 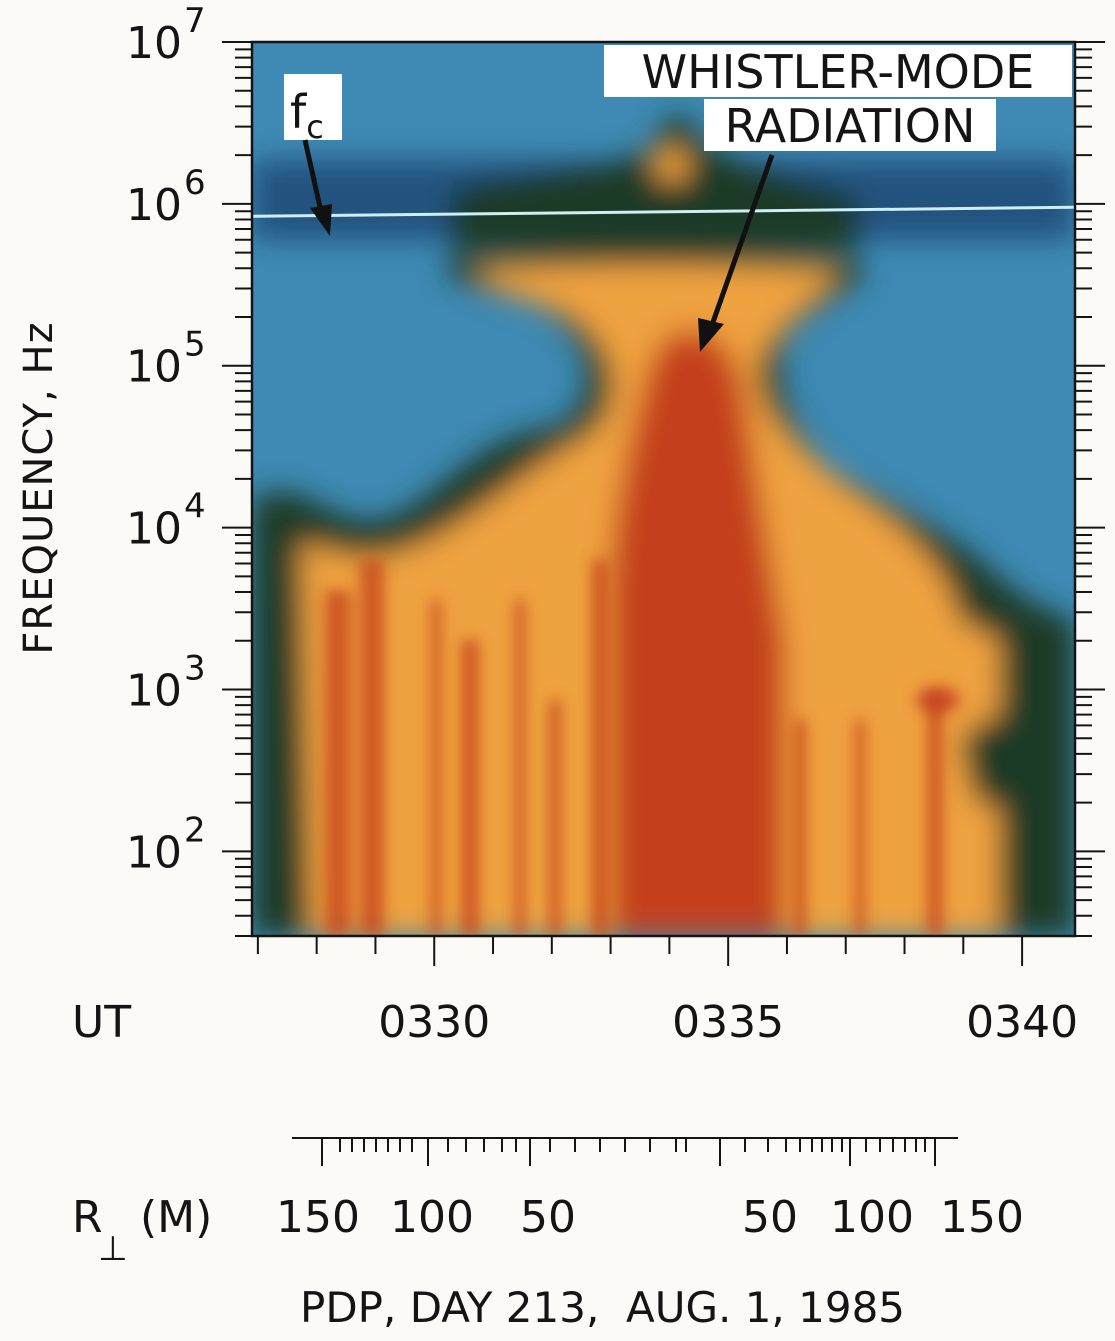 I want to click on fc-label: fc, so click(x=313, y=155).